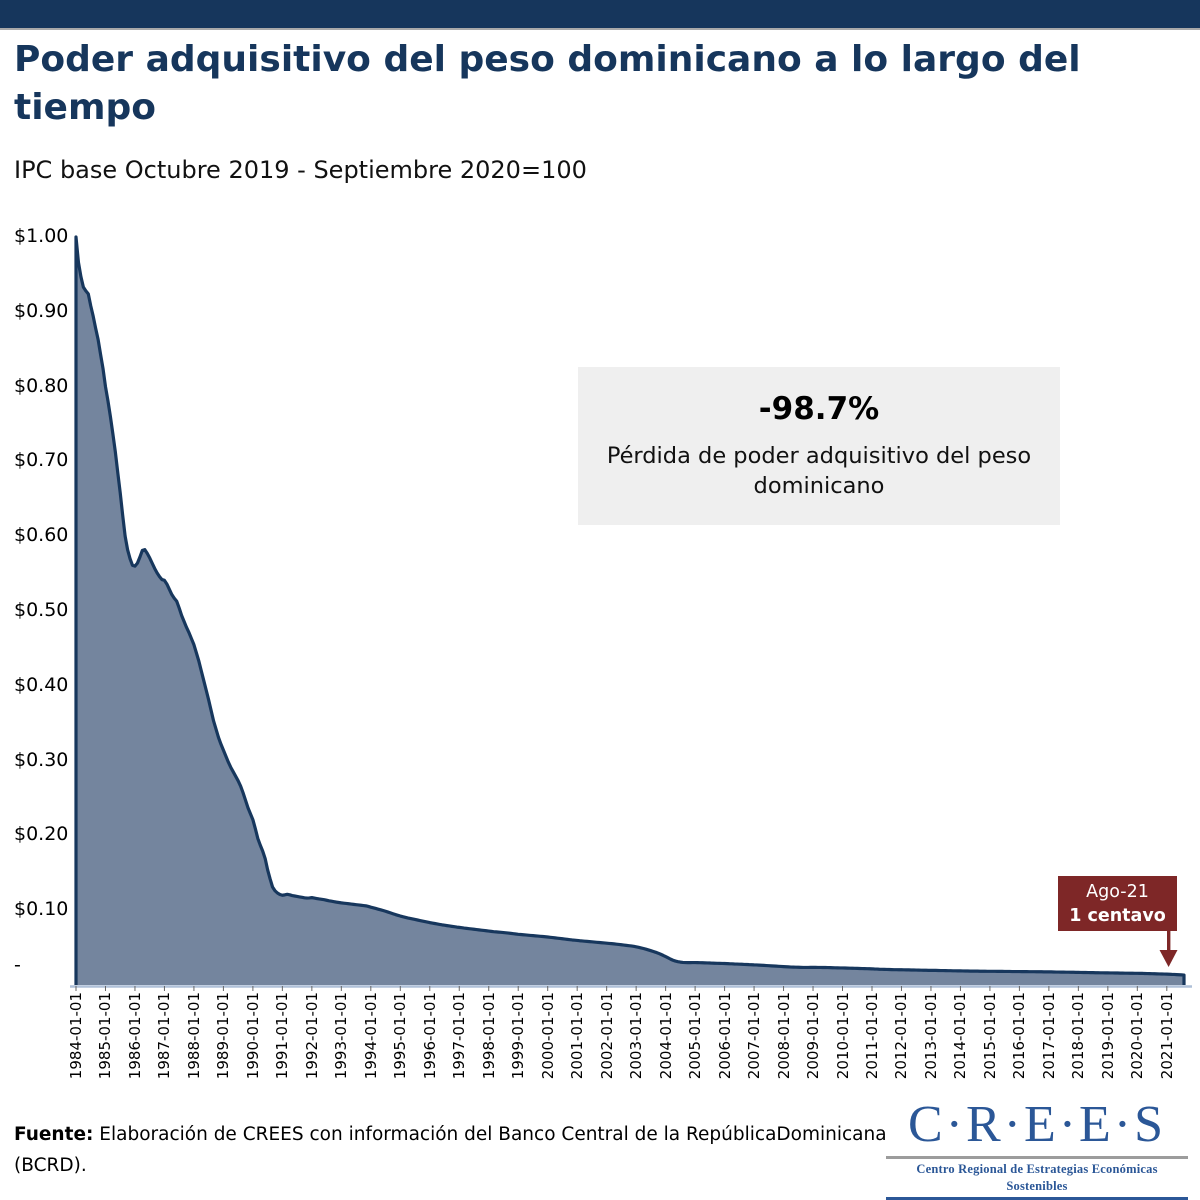 This screenshot has height=1200, width=1200. I want to click on y-tick-label: $0.40, so click(41, 684).